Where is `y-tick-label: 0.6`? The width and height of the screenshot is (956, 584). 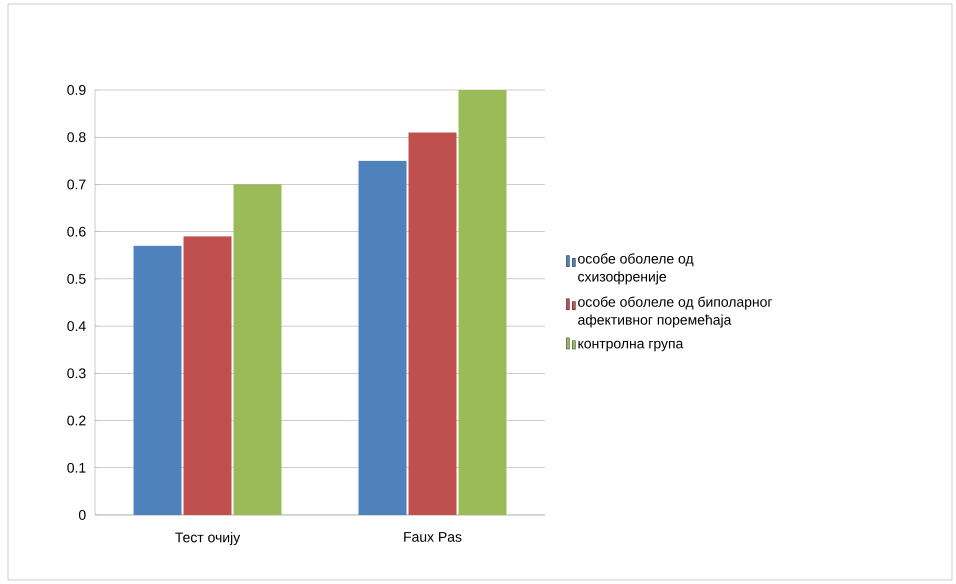
y-tick-label: 0.6 is located at coordinates (76, 231).